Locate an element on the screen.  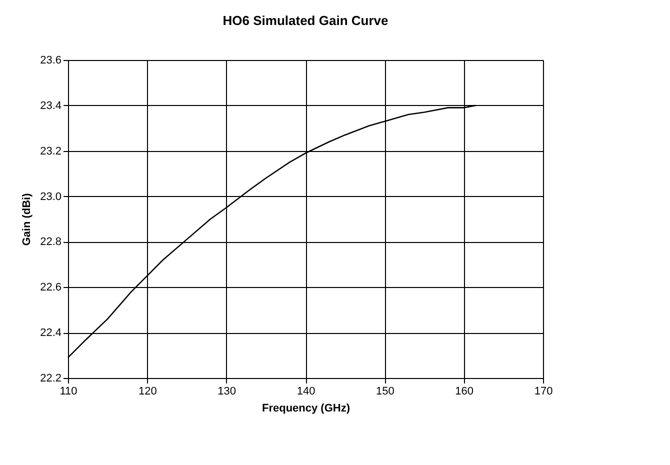
y-tick-label: 22.4 is located at coordinates (51, 333).